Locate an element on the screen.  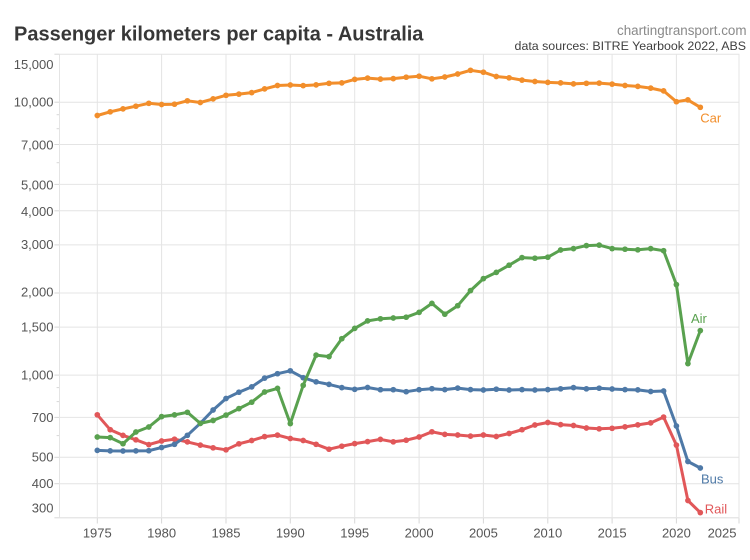
svg-text: 700 is located at coordinates (43, 417).